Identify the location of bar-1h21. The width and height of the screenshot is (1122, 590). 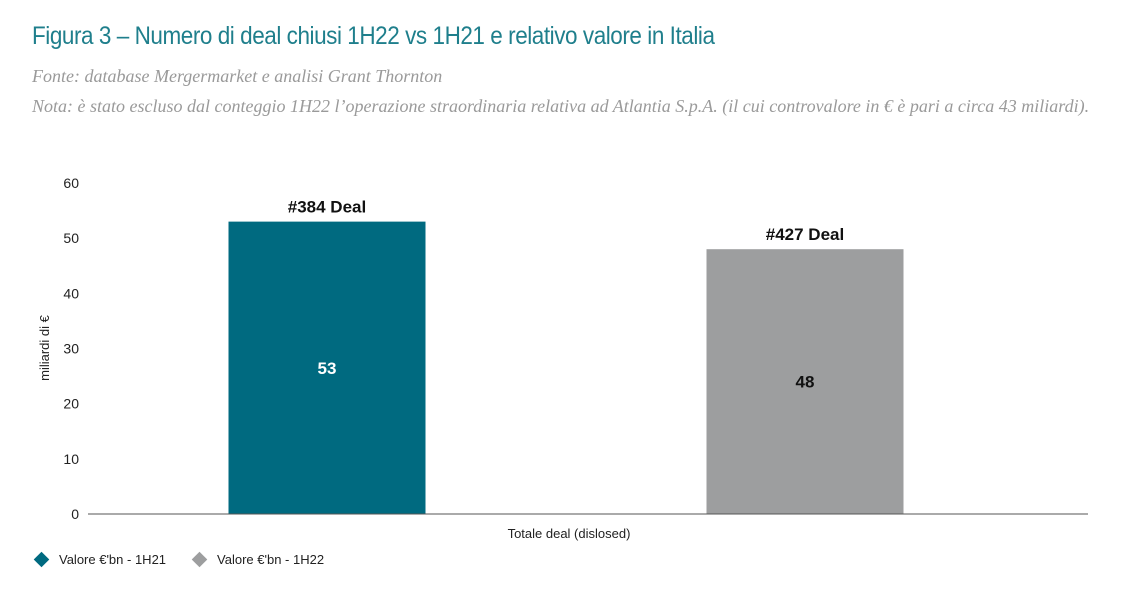
(327, 367).